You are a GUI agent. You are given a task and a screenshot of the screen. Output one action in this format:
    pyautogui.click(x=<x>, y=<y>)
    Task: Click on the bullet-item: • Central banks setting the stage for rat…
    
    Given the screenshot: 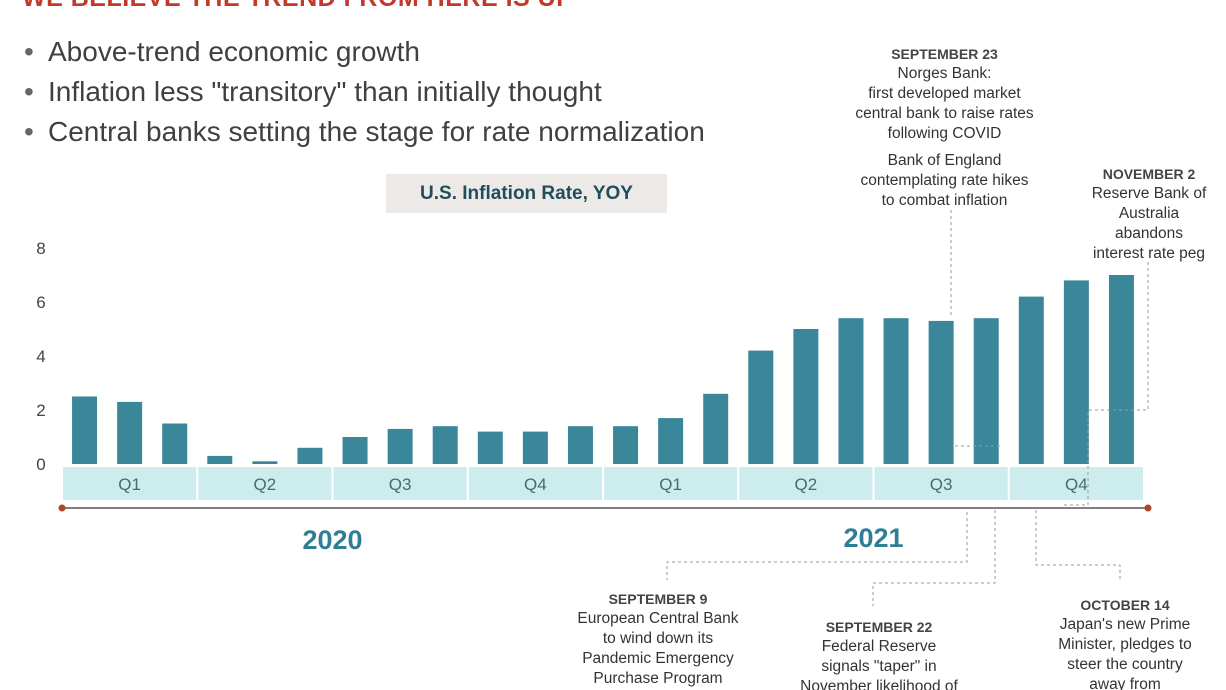 What is the action you would take?
    pyautogui.click(x=364, y=134)
    